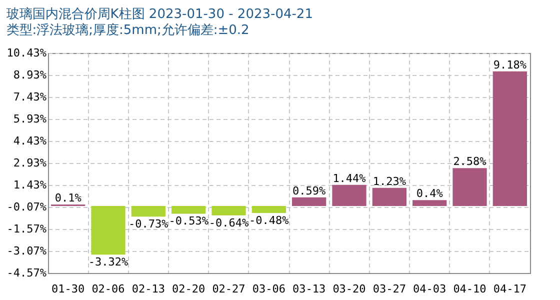 Image resolution: width=560 pixels, height=300 pixels. I want to click on data-label: 9.18%, so click(510, 65).